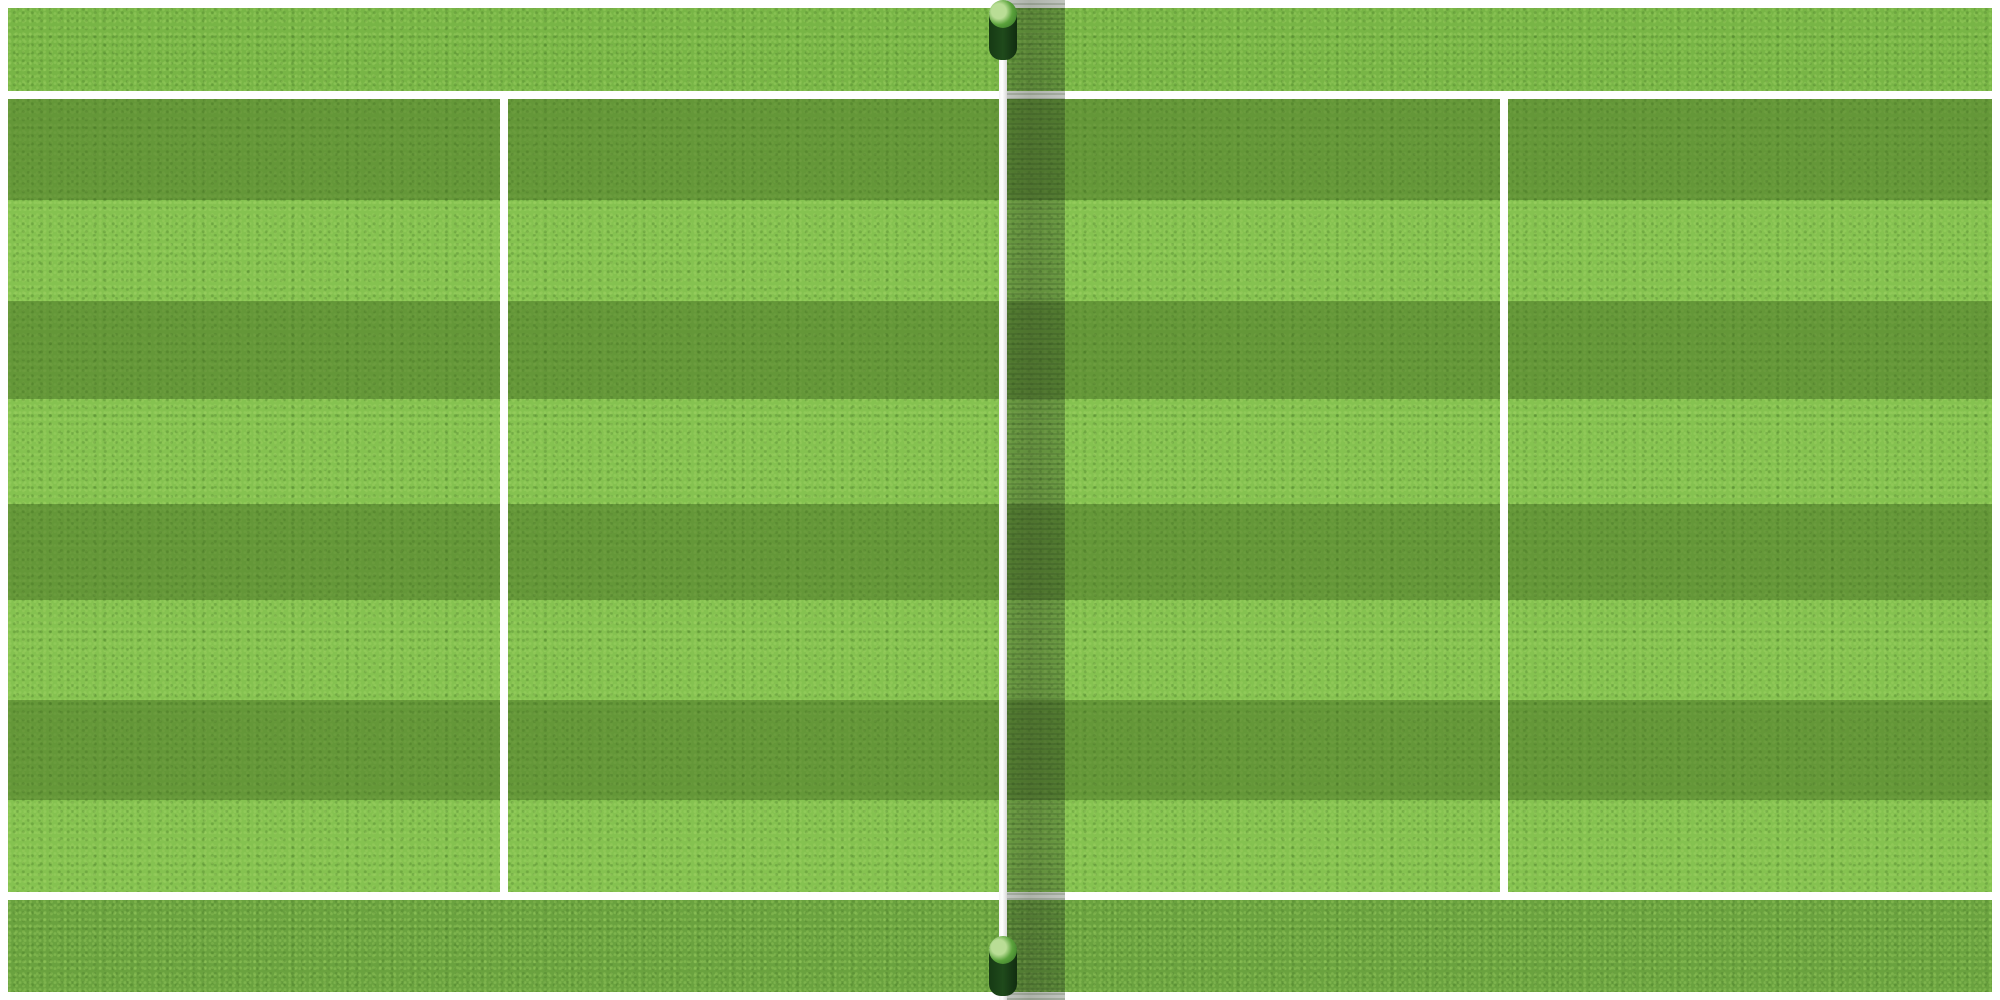  What do you see at coordinates (504, 495) in the screenshot?
I see `service-line-left` at bounding box center [504, 495].